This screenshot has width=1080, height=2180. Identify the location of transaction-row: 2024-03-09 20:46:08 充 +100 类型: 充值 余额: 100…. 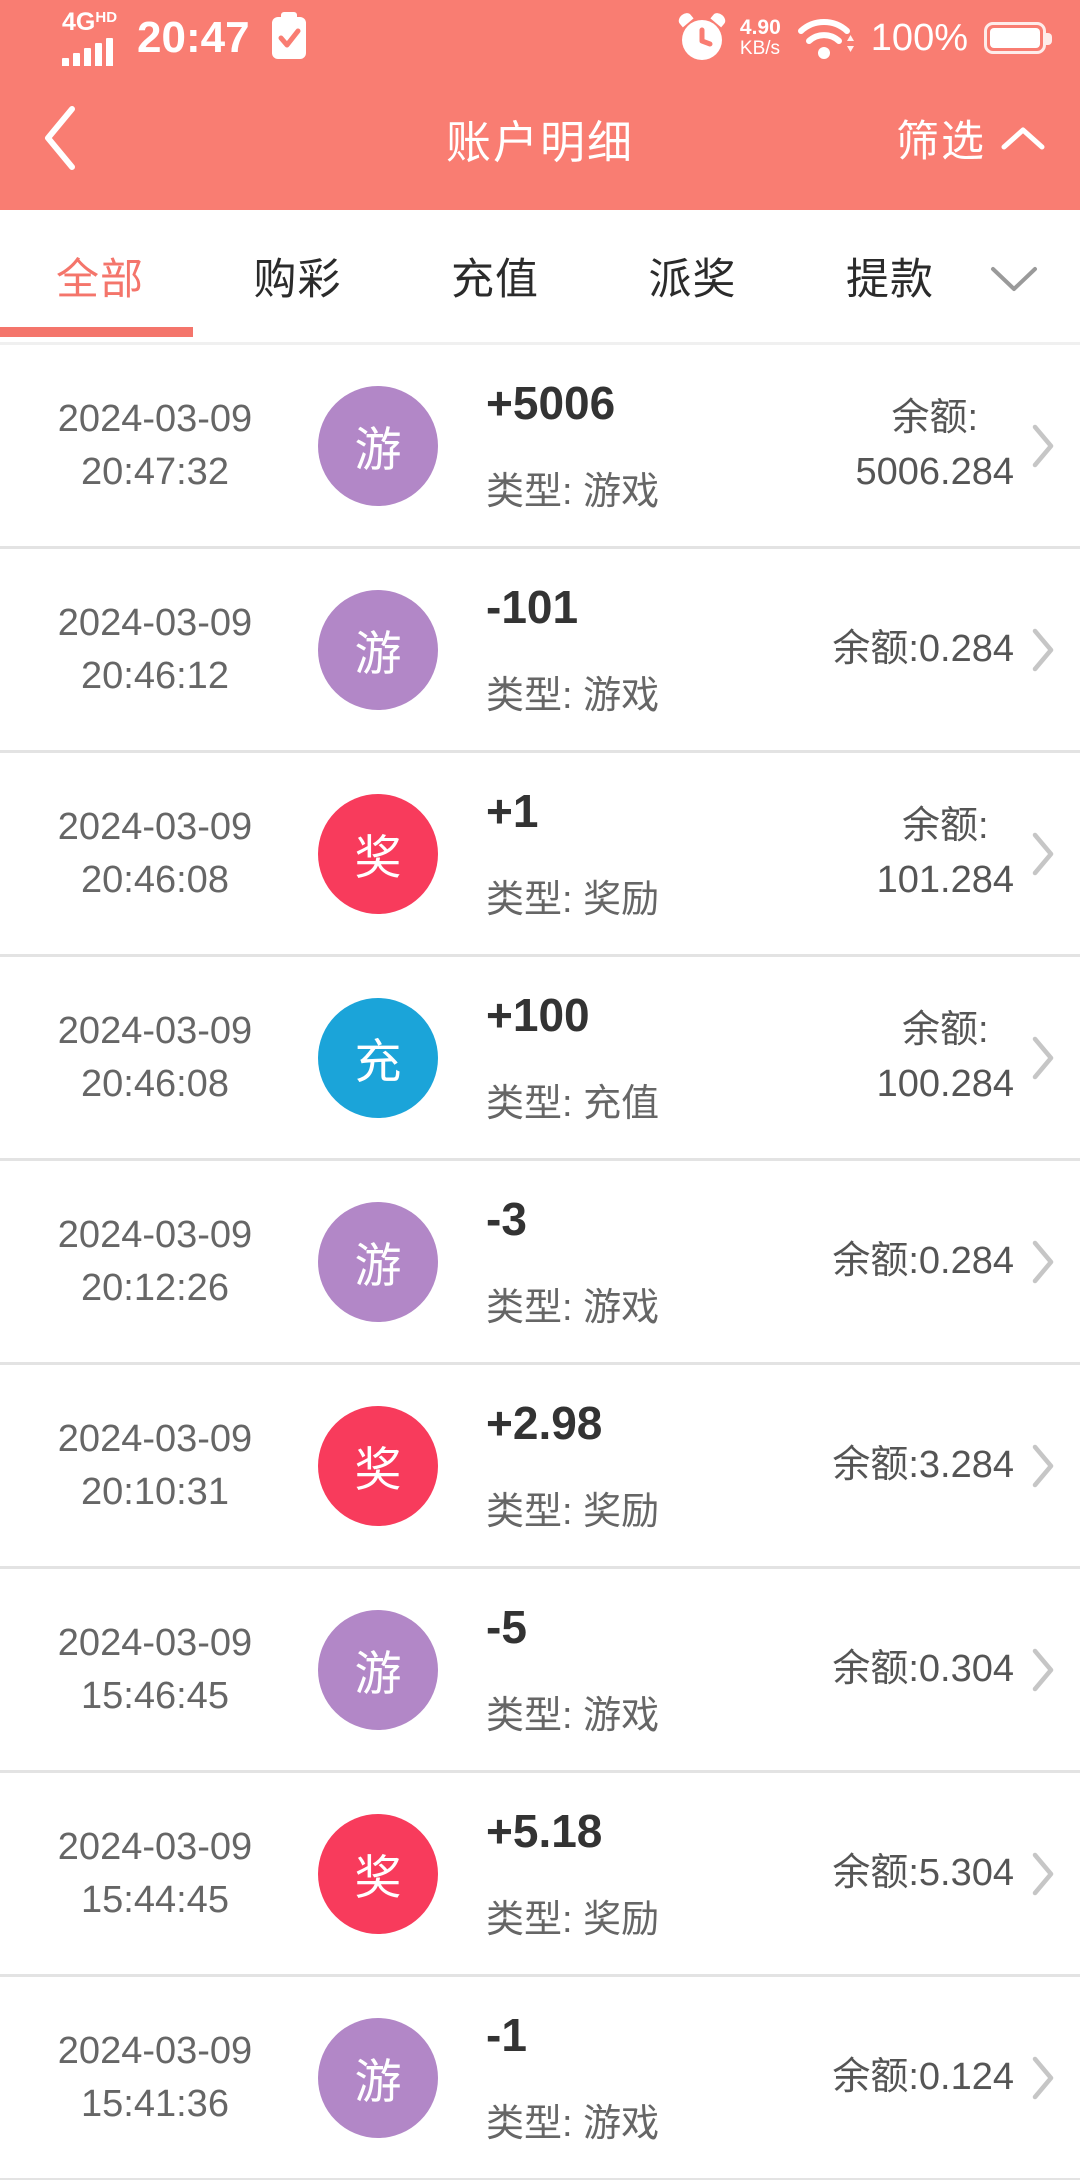
(540, 1059).